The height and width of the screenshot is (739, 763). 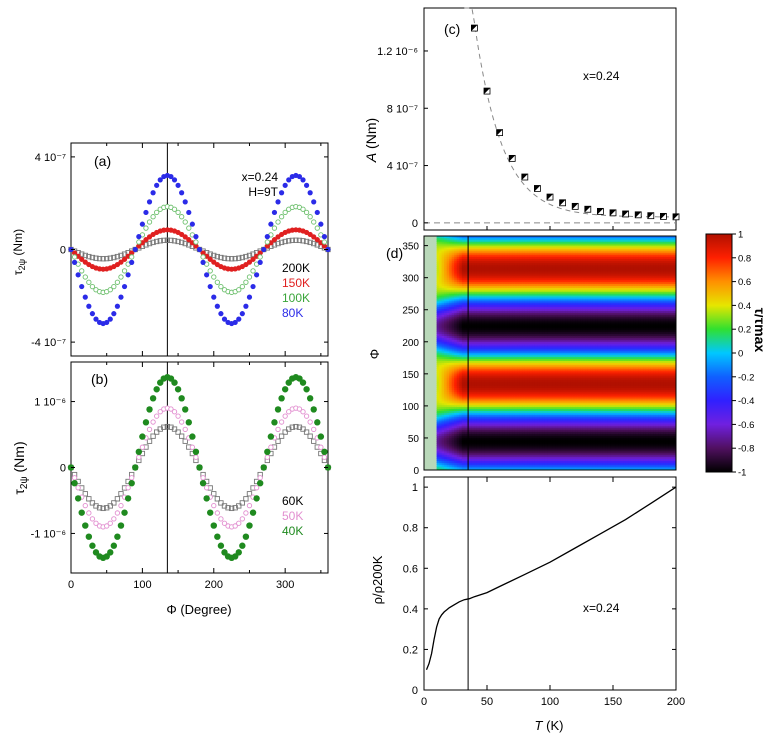 What do you see at coordinates (402, 109) in the screenshot?
I see `y-tick-label: 8 10⁻⁷` at bounding box center [402, 109].